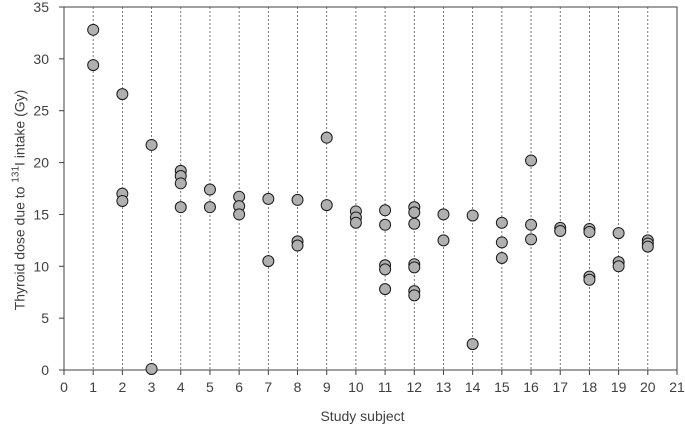 Image resolution: width=685 pixels, height=431 pixels. What do you see at coordinates (19, 200) in the screenshot?
I see `y-axis-label: Thyroid dose due to 131I intake (Gy)` at bounding box center [19, 200].